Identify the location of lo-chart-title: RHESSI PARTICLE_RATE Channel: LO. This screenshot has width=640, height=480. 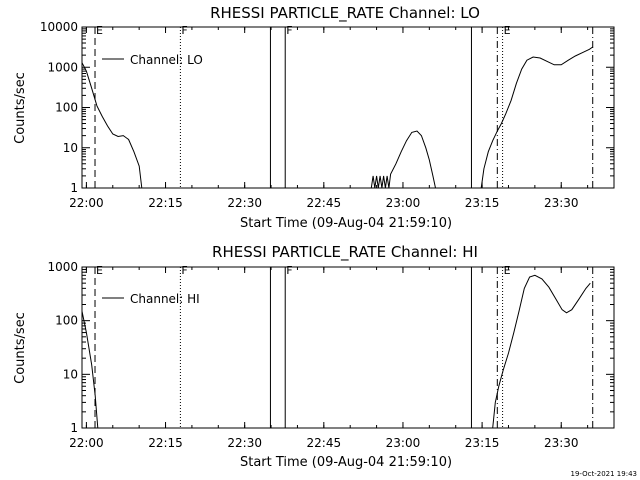
(345, 13).